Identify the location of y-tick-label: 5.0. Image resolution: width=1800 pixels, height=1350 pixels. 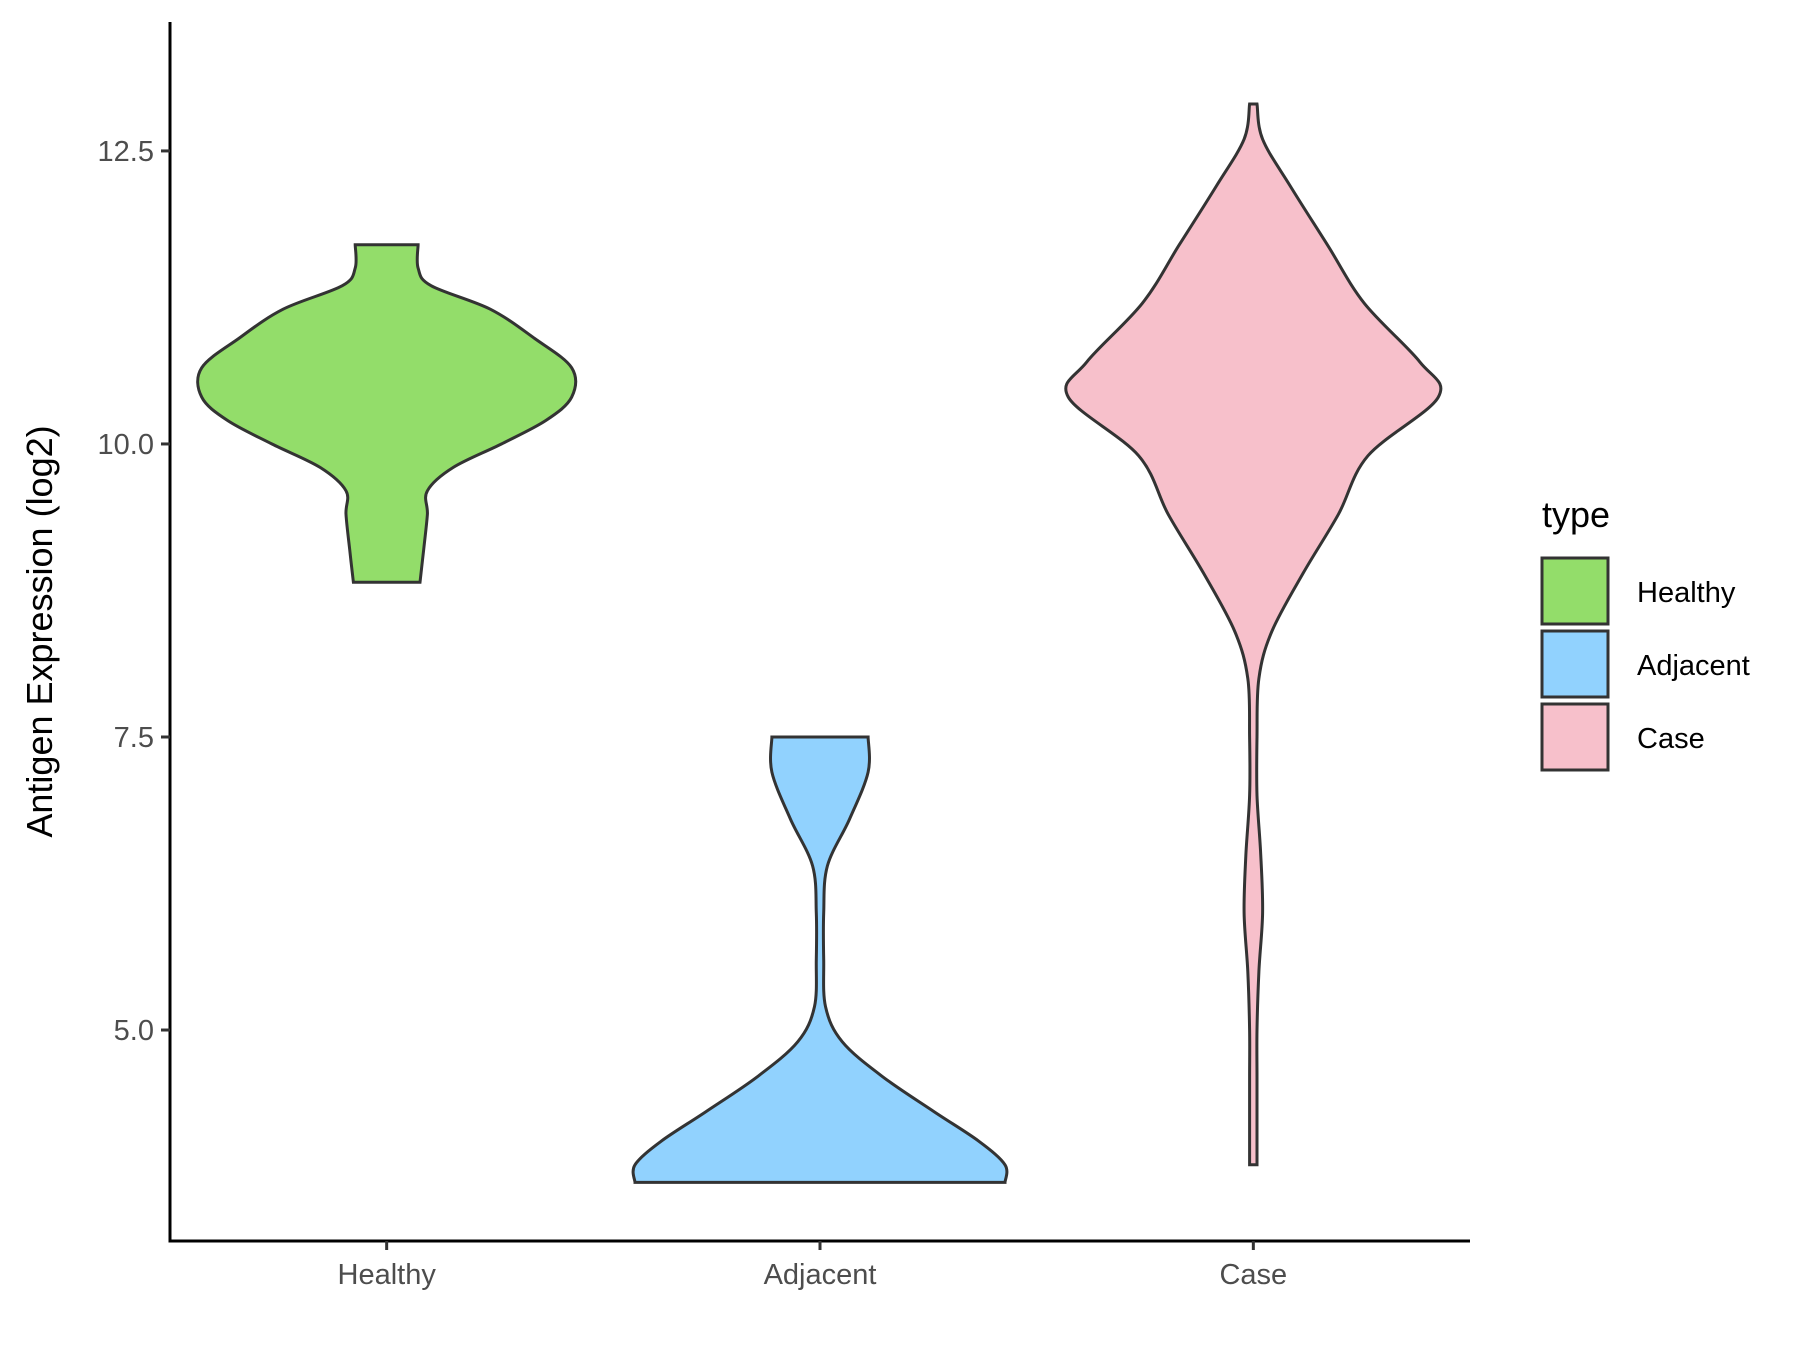
(134, 1031).